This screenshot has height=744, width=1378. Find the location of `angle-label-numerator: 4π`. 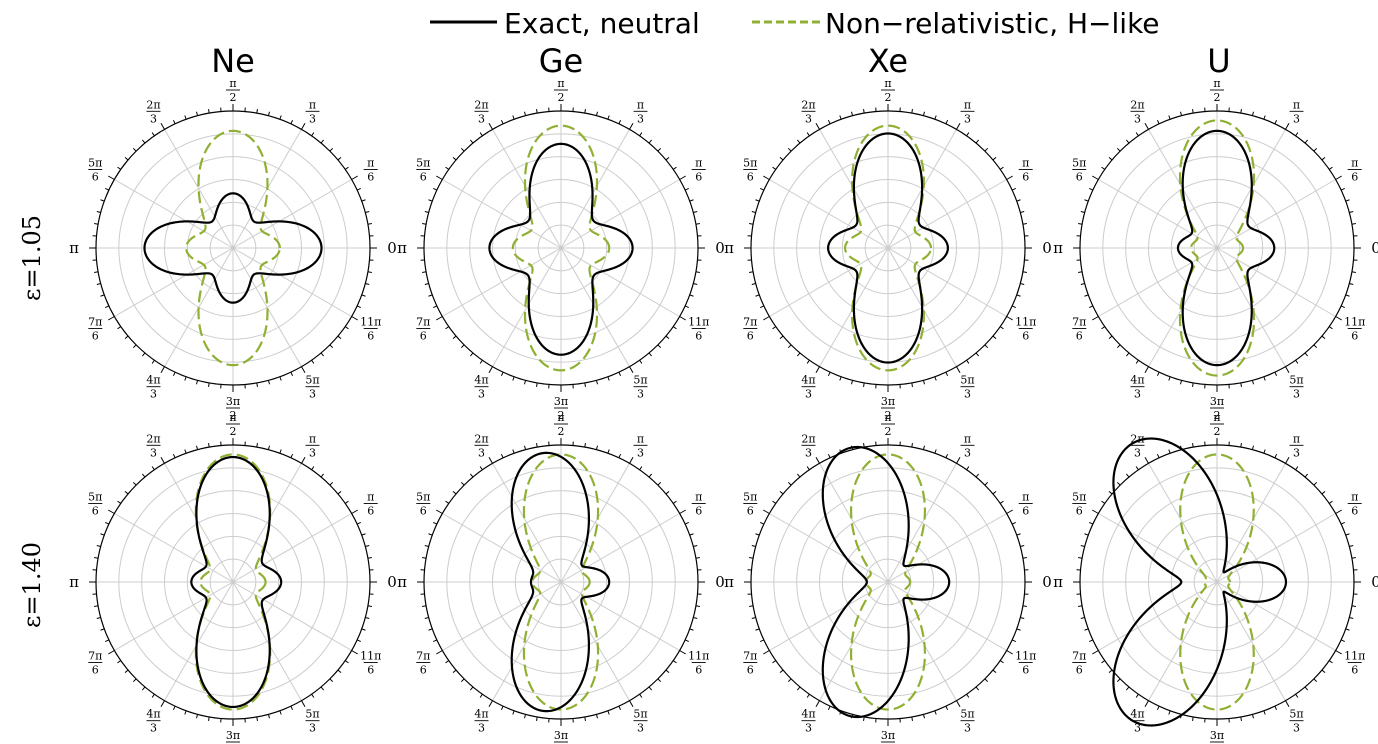

angle-label-numerator: 4π is located at coordinates (153, 380).